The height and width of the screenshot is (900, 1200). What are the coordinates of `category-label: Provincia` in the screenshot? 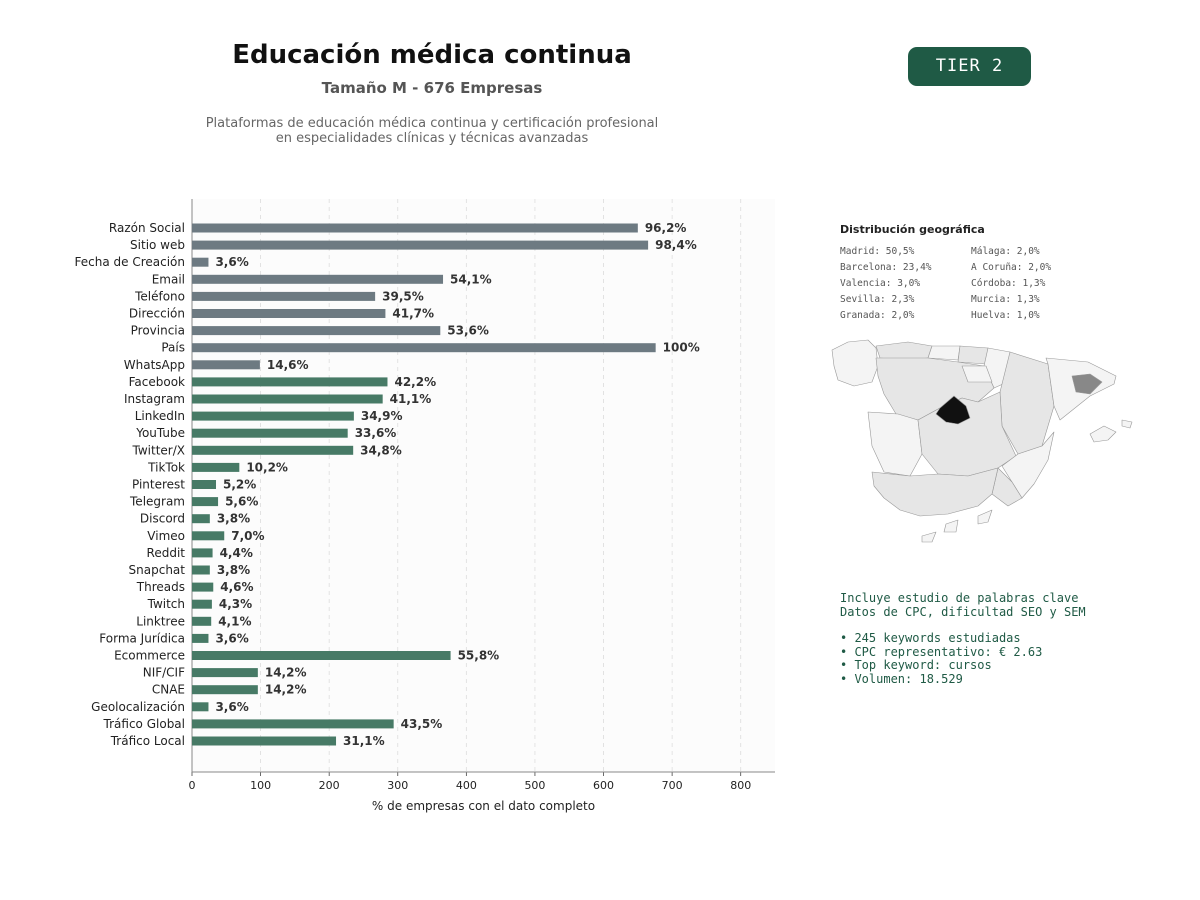 It's located at (158, 331).